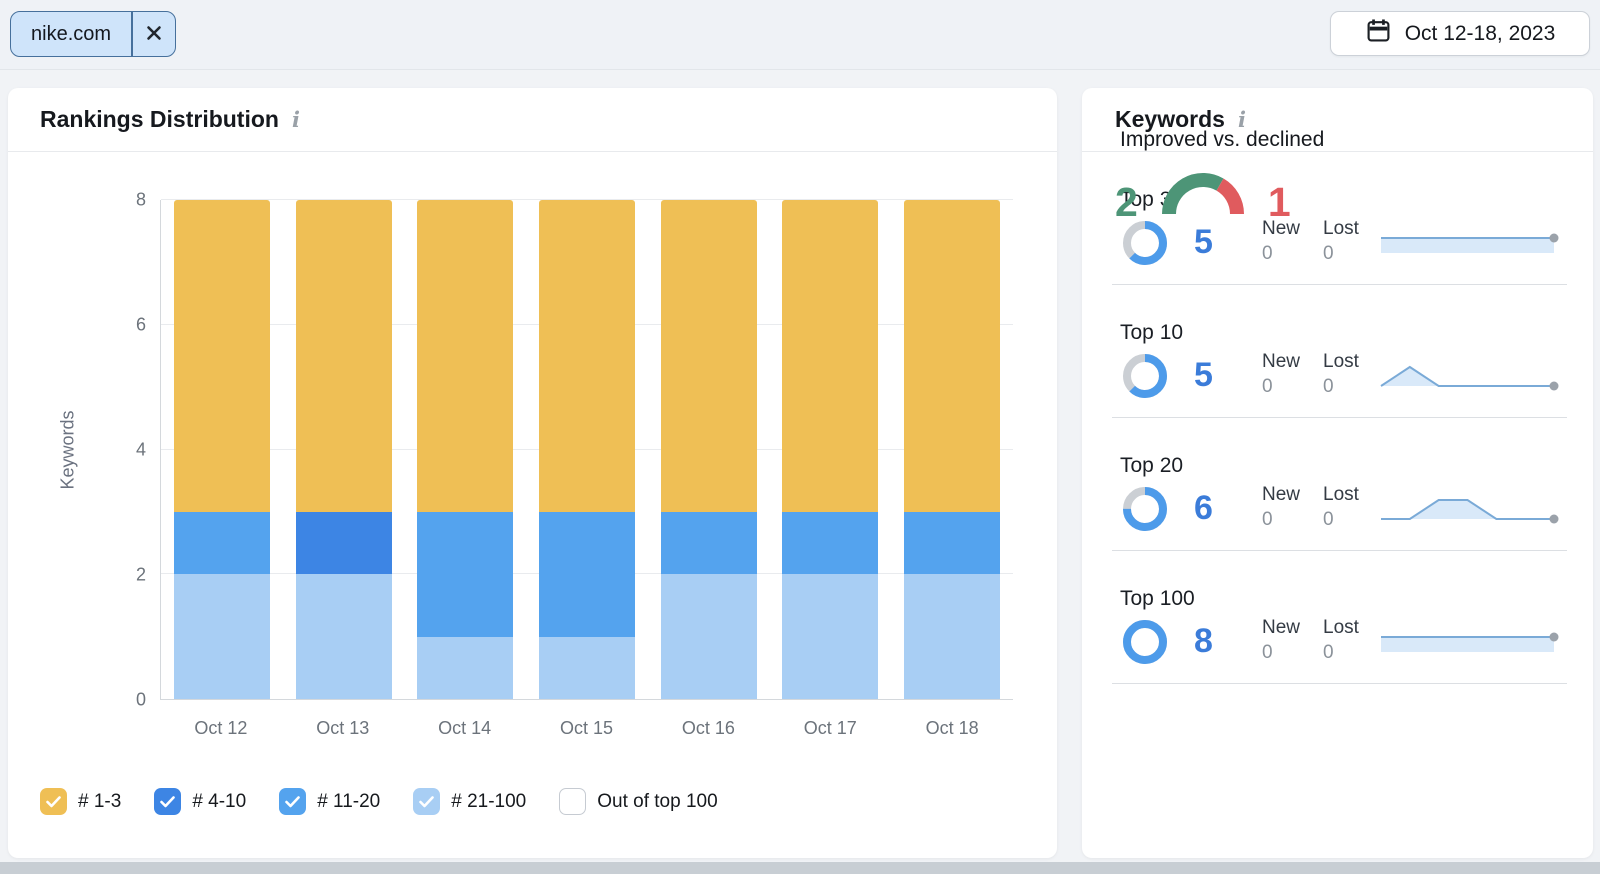 Image resolution: width=1600 pixels, height=874 pixels. I want to click on rankings-card-header: Rankings Distribution i, so click(532, 120).